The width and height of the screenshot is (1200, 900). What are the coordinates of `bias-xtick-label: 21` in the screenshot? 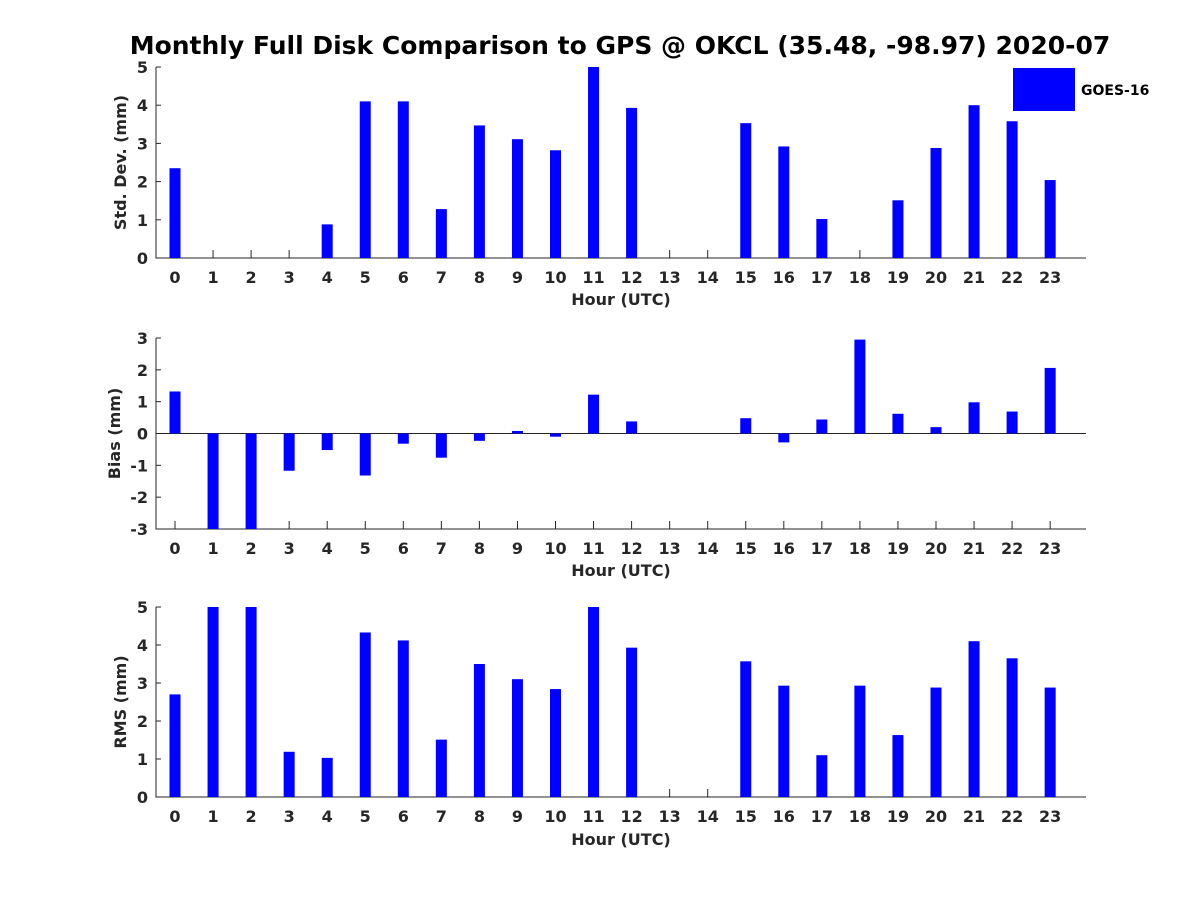 It's located at (974, 548).